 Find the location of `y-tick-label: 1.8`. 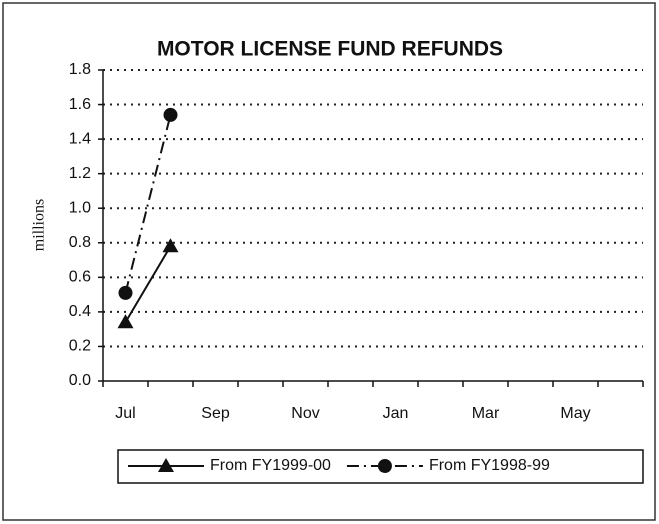

y-tick-label: 1.8 is located at coordinates (80, 69).